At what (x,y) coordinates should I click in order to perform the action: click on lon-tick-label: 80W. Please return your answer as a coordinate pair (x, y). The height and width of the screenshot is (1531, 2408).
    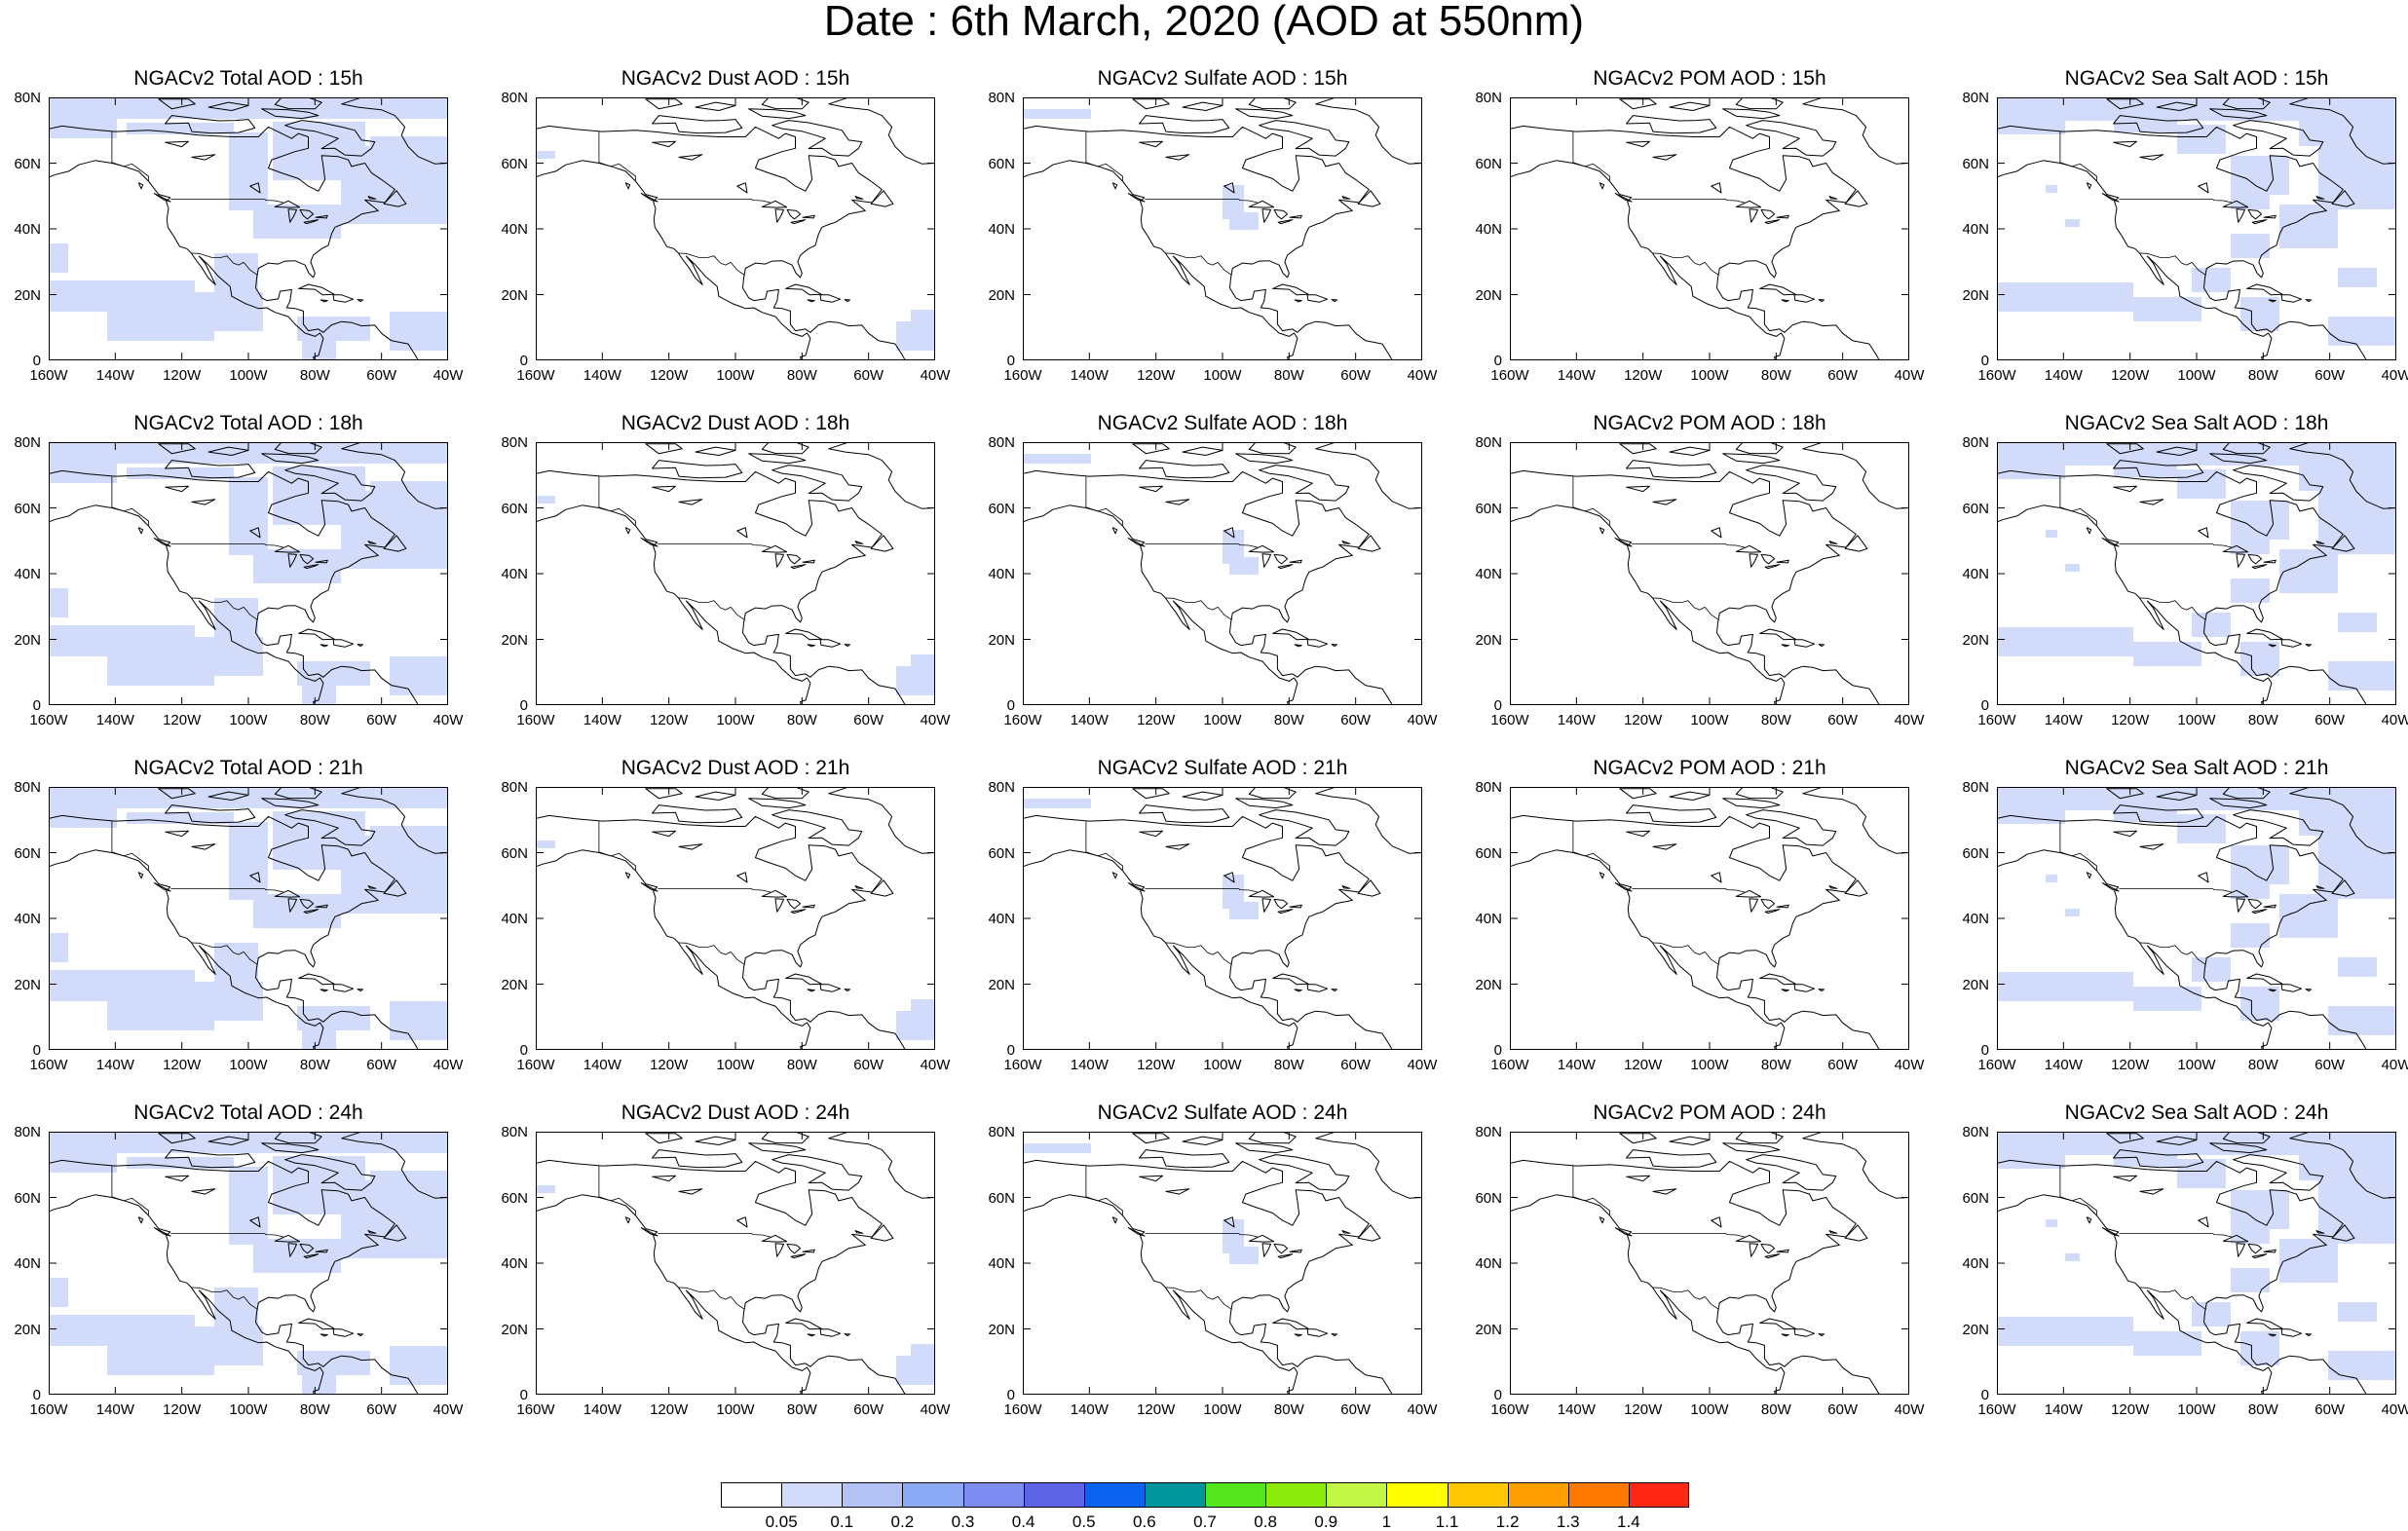
    Looking at the image, I should click on (314, 1065).